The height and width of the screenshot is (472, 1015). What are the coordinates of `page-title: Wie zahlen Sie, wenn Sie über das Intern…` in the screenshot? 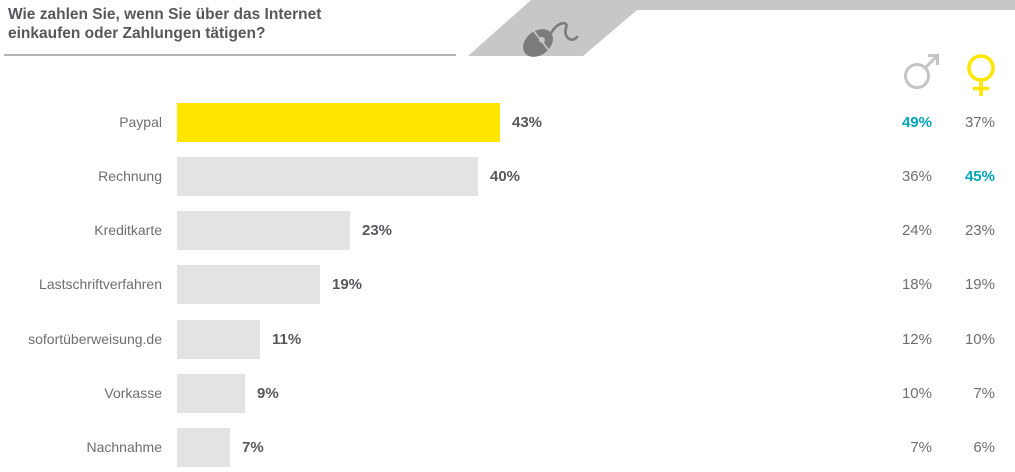 It's located at (223, 24).